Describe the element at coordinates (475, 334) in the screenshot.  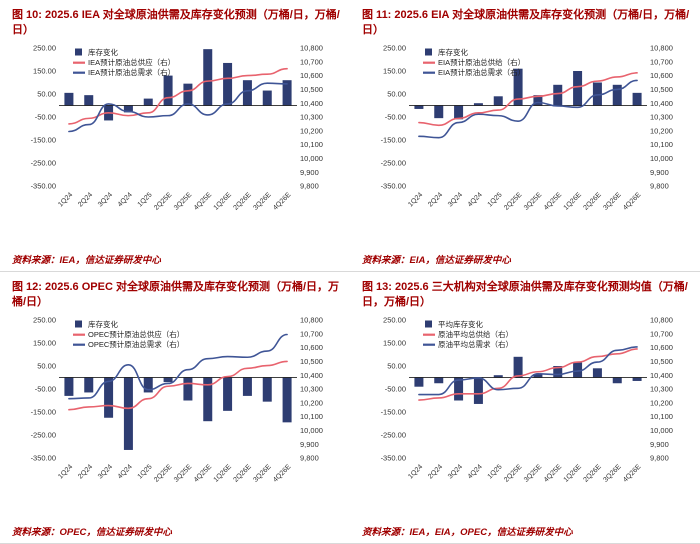
I see `svg-text: 原油平均总供给（右）` at that location.